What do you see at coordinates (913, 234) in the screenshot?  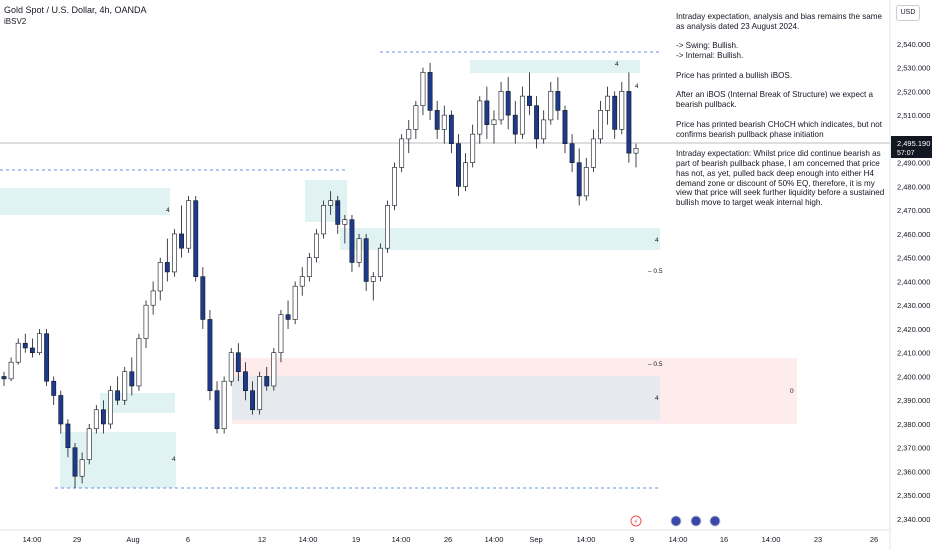 I see `price-tick-label: 2,460.000` at bounding box center [913, 234].